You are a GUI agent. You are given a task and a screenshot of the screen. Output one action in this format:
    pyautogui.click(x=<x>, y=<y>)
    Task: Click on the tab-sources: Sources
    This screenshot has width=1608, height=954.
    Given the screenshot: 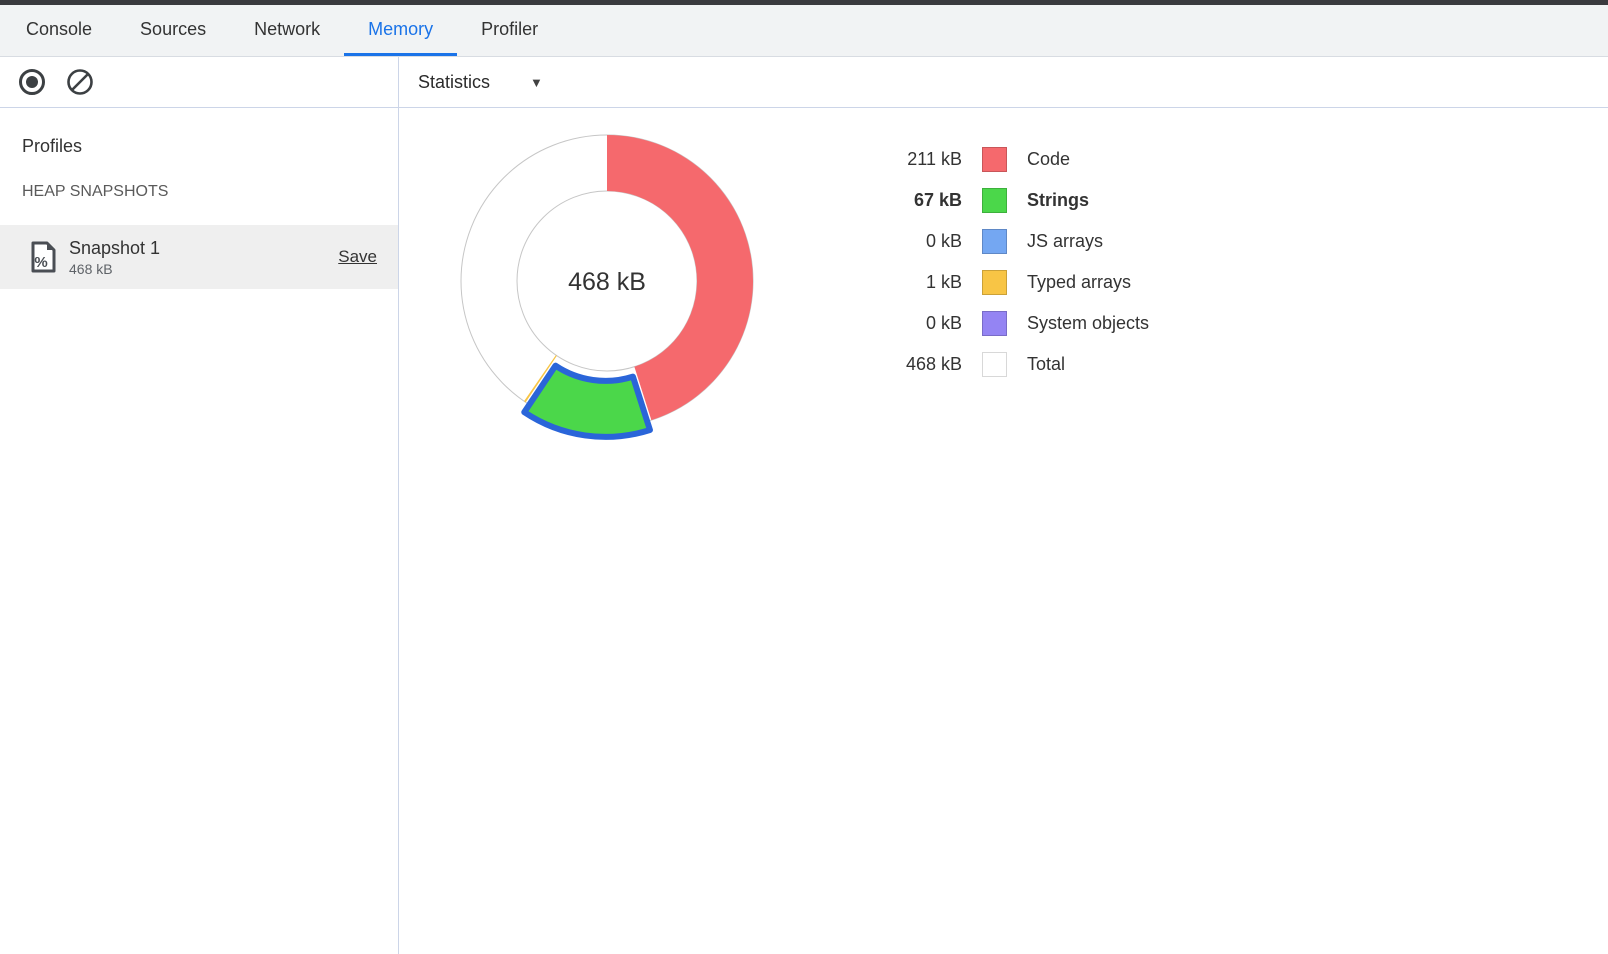 What is the action you would take?
    pyautogui.click(x=173, y=30)
    